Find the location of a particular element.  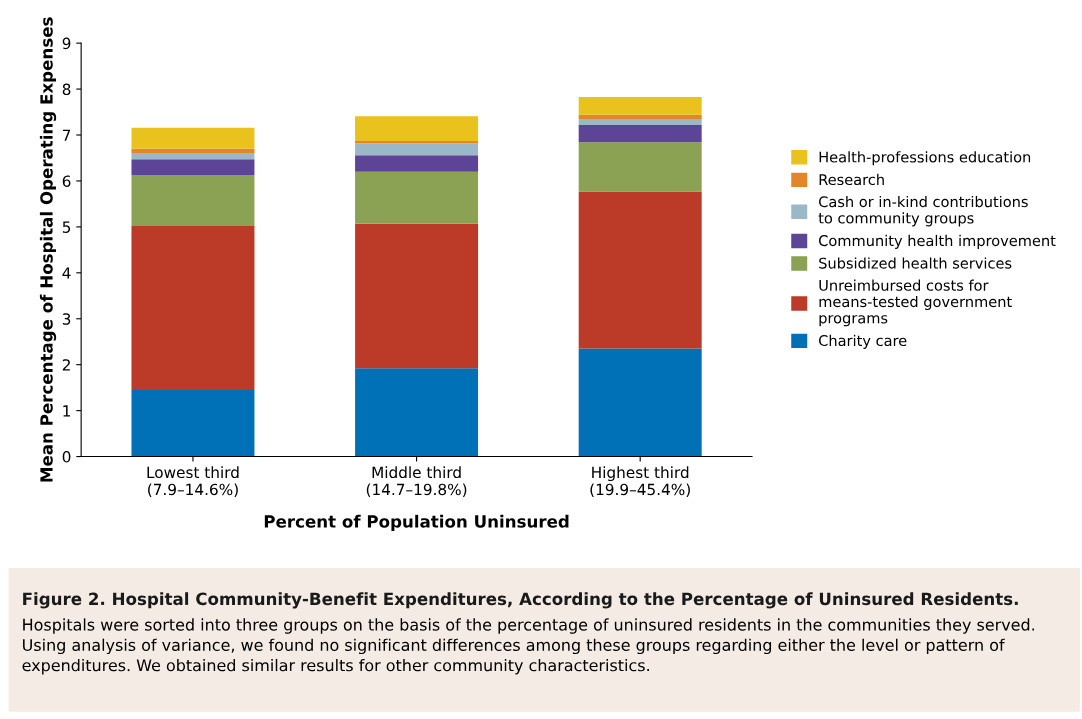

y-tick-label: 4 is located at coordinates (66, 273).